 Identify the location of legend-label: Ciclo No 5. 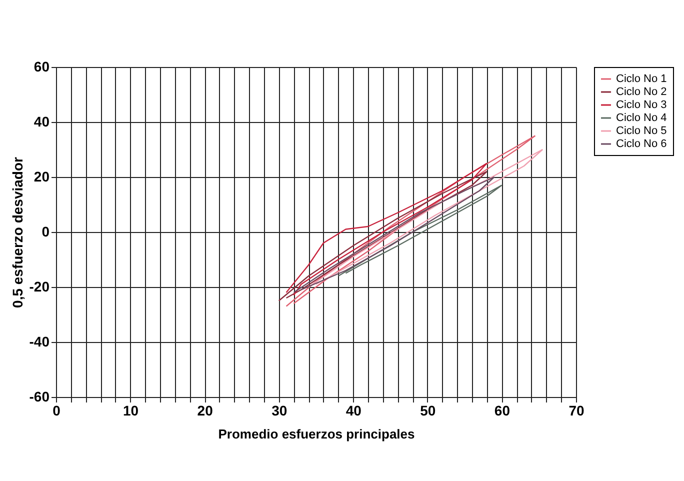
(641, 131).